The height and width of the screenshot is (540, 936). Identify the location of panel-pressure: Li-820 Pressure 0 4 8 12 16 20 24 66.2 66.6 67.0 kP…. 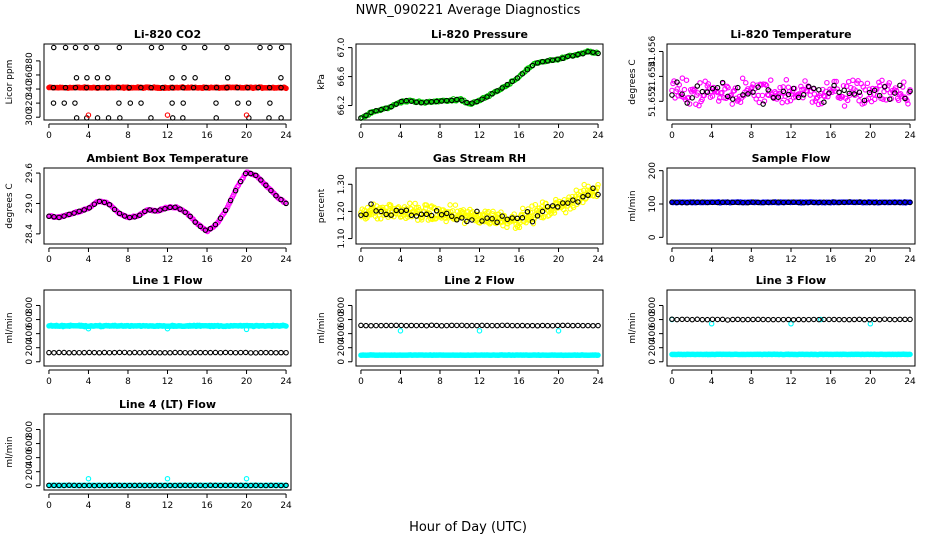
(460, 84).